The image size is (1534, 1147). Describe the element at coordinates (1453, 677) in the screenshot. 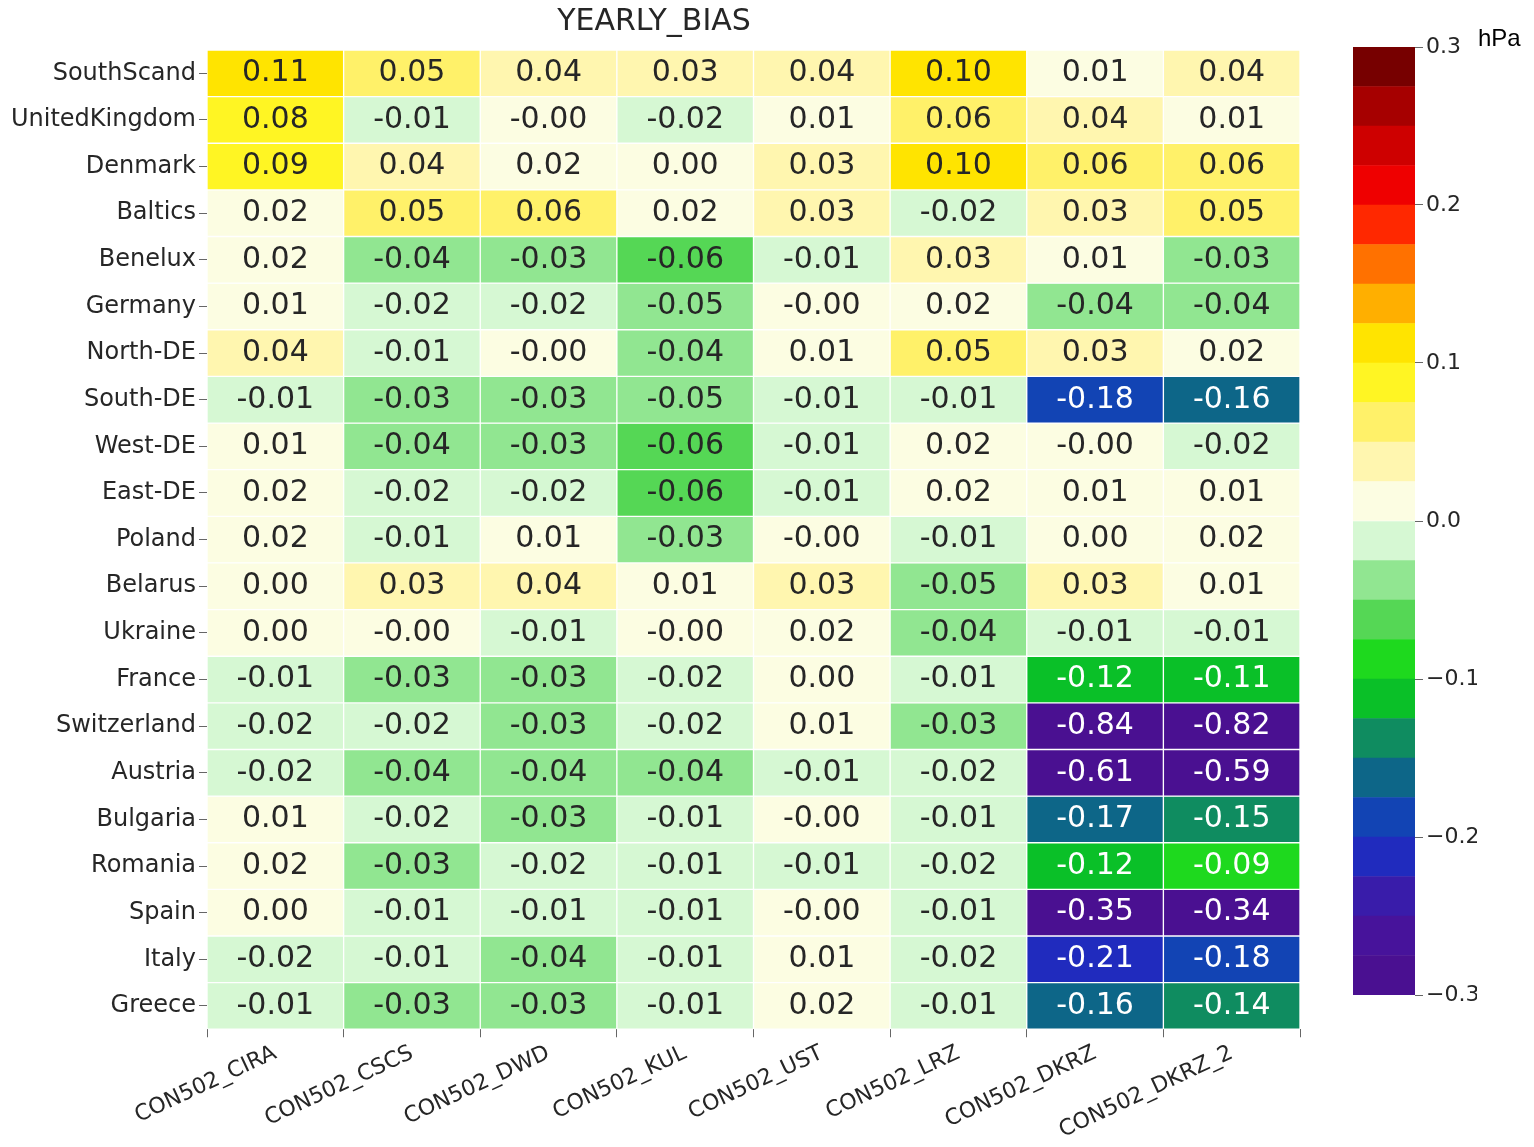

I see `color-bar-label: −0.1` at that location.